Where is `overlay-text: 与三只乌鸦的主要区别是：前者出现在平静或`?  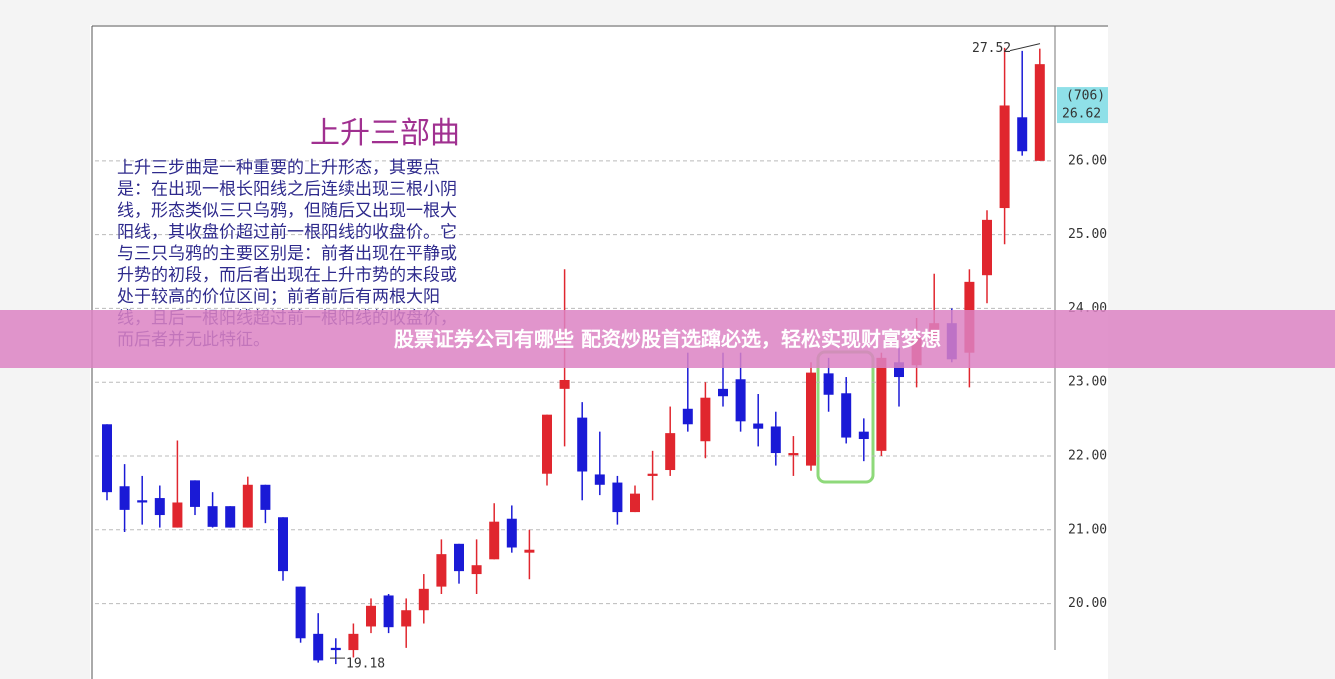 overlay-text: 与三只乌鸦的主要区别是：前者出现在平静或 is located at coordinates (287, 254).